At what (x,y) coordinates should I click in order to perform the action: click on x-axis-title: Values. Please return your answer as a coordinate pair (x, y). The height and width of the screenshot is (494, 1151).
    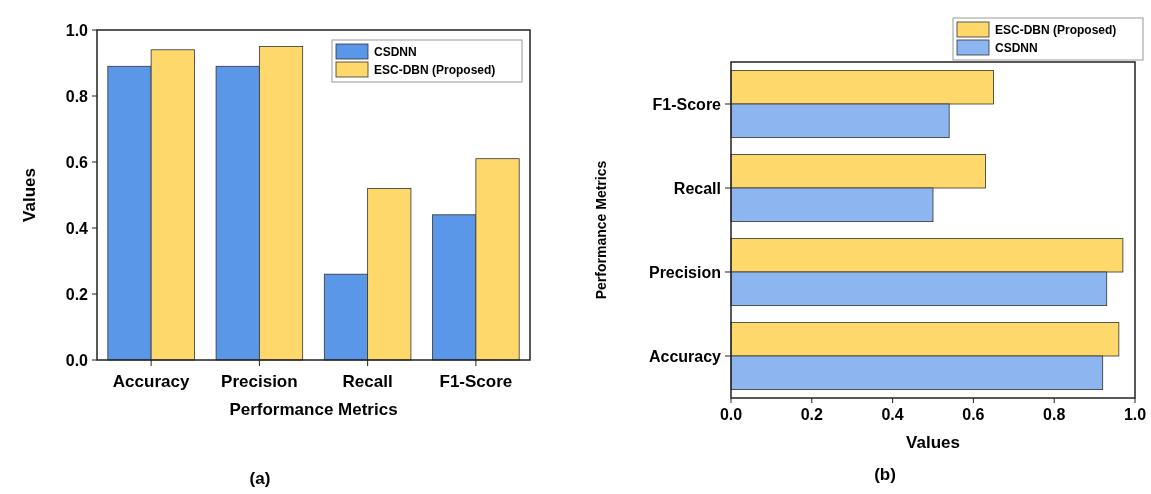
    Looking at the image, I should click on (933, 442).